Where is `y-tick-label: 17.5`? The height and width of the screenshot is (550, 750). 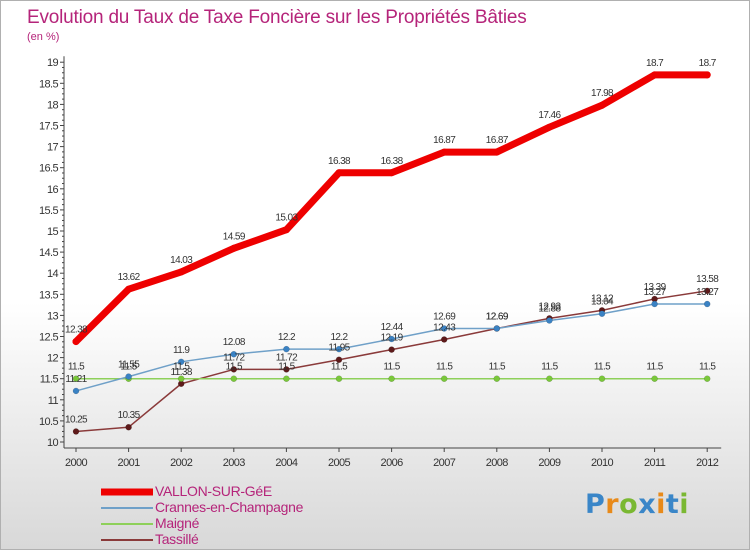
y-tick-label: 17.5 is located at coordinates (48, 127).